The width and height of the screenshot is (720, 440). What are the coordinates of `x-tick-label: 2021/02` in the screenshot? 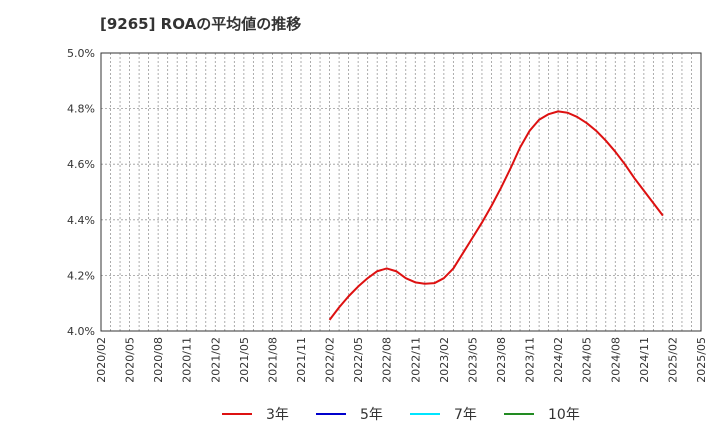 It's located at (215, 360).